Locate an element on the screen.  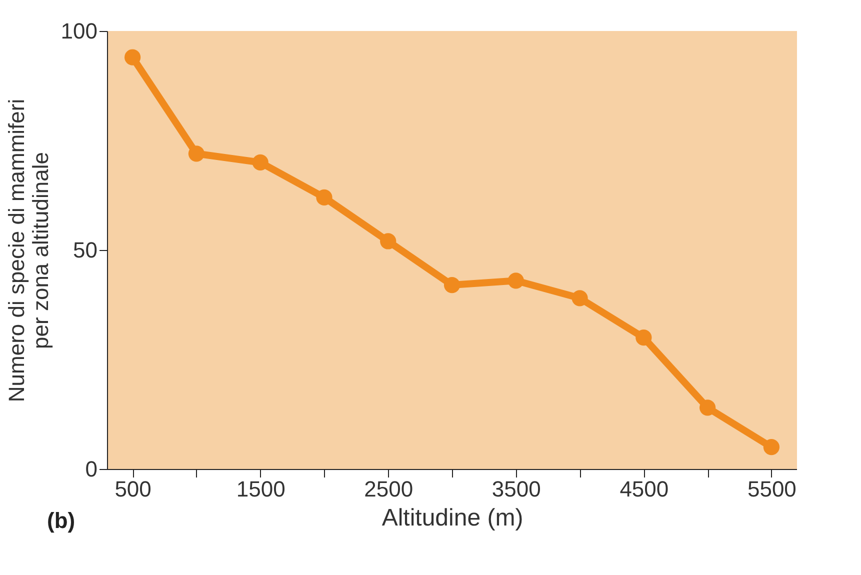
x-tick-label: 4500 is located at coordinates (644, 489).